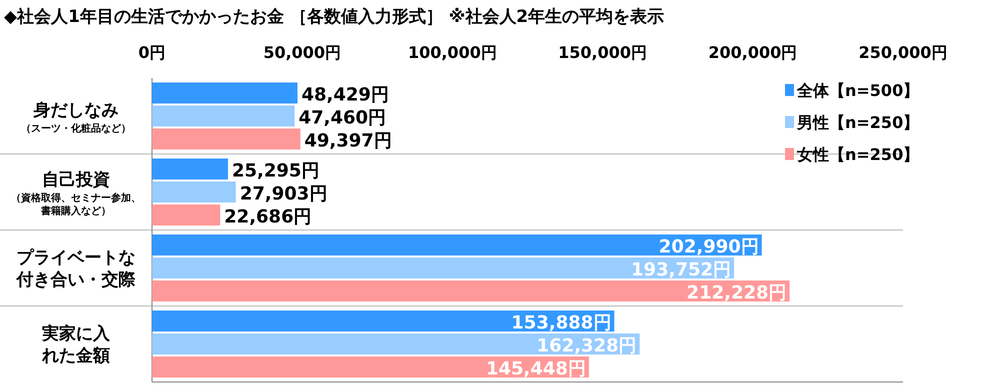 This screenshot has width=1000, height=392. I want to click on data-label: 202,990円, so click(708, 247).